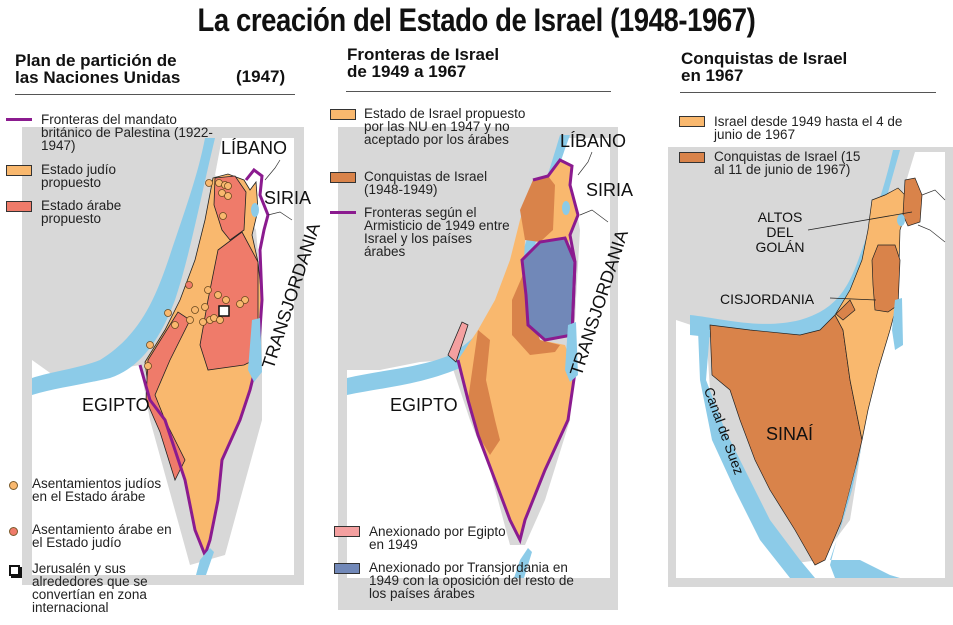  What do you see at coordinates (808, 92) in the screenshot?
I see `panel3-rule` at bounding box center [808, 92].